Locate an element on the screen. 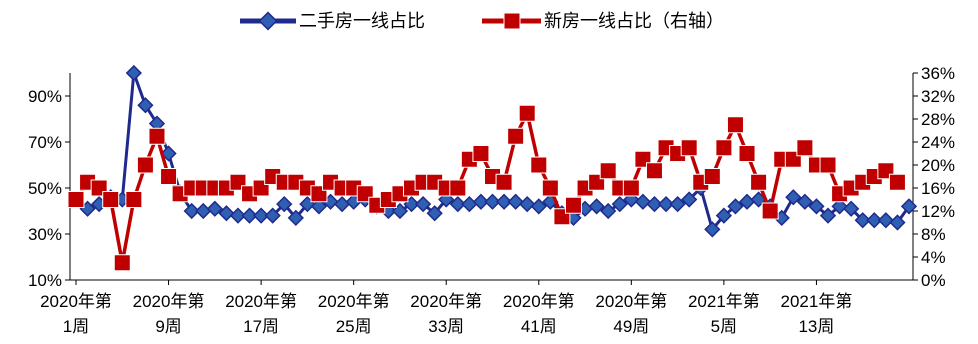  x-tick-label: 17周 is located at coordinates (261, 326).